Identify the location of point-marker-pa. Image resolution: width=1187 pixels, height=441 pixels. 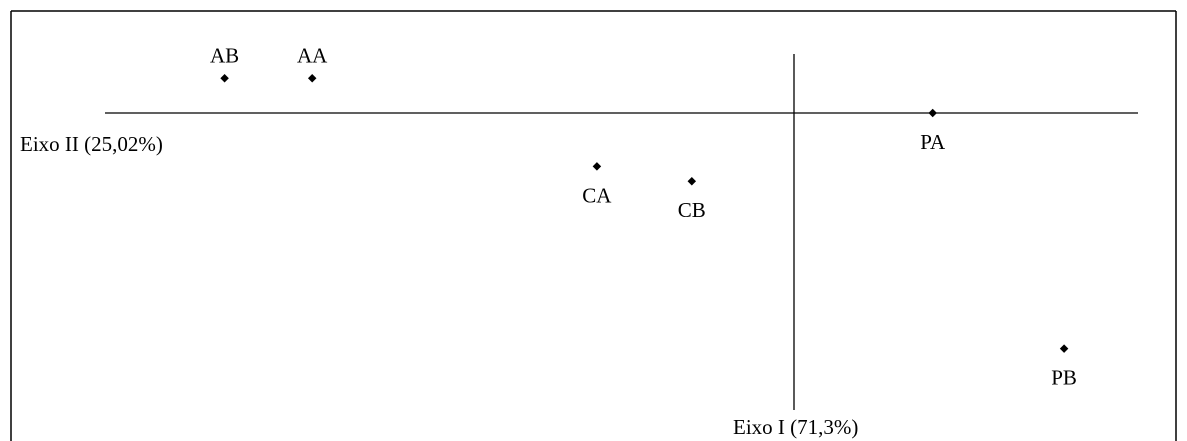
(932, 113).